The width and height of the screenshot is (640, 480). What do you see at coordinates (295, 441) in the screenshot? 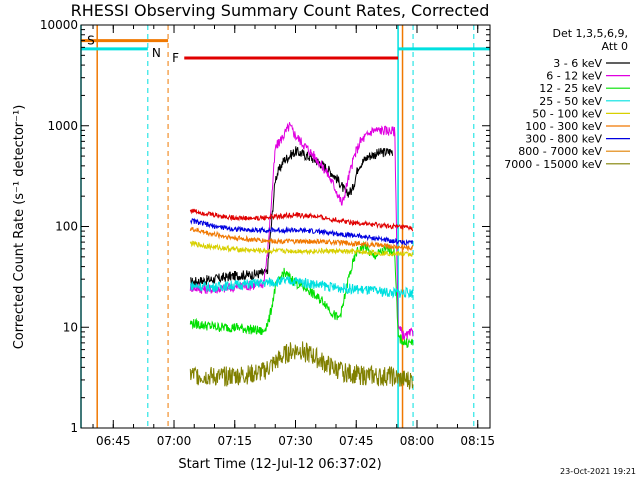
I see `x-tick-label: 07:30` at bounding box center [295, 441].